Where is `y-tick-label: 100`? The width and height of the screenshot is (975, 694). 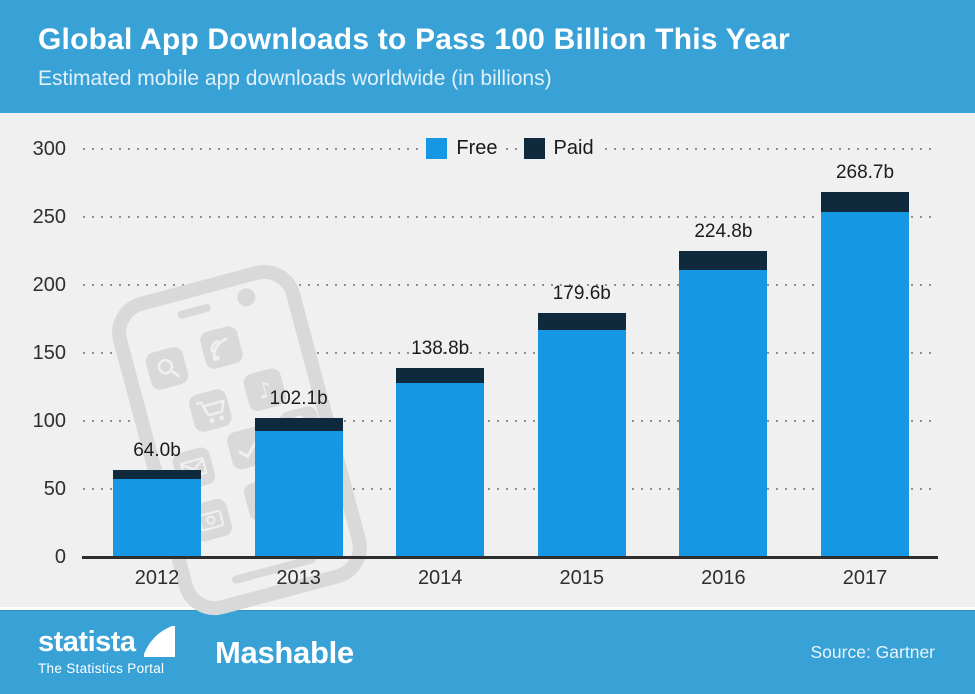 y-tick-label: 100 is located at coordinates (49, 421).